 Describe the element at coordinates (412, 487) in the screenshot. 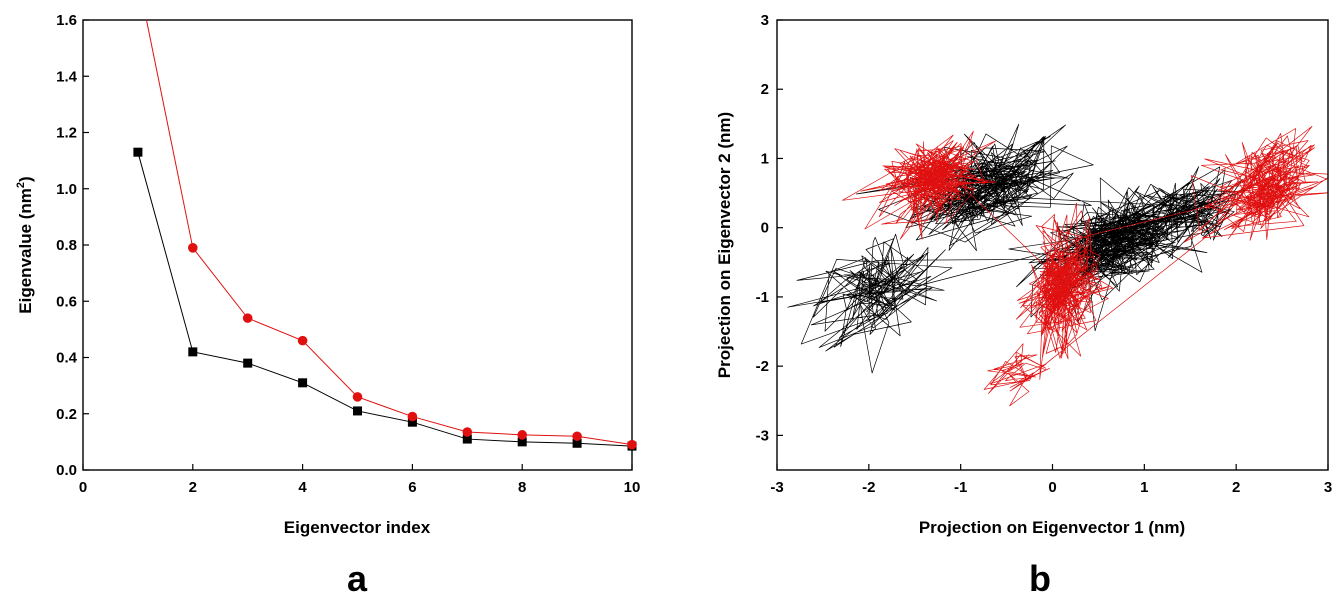

I see `panel-a-x-tick-label: 6` at that location.